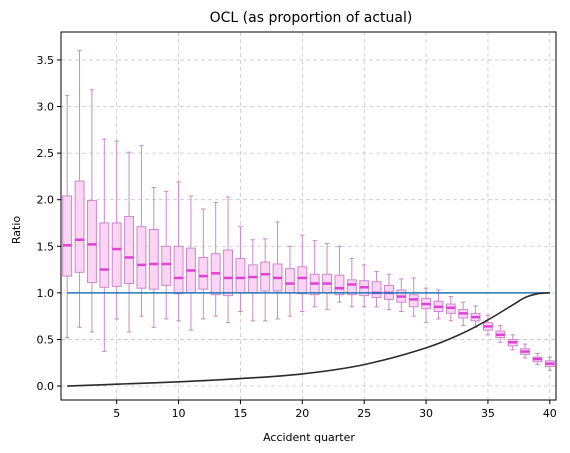 The image size is (570, 453). What do you see at coordinates (16, 230) in the screenshot?
I see `y-axis-label: Ratio` at bounding box center [16, 230].